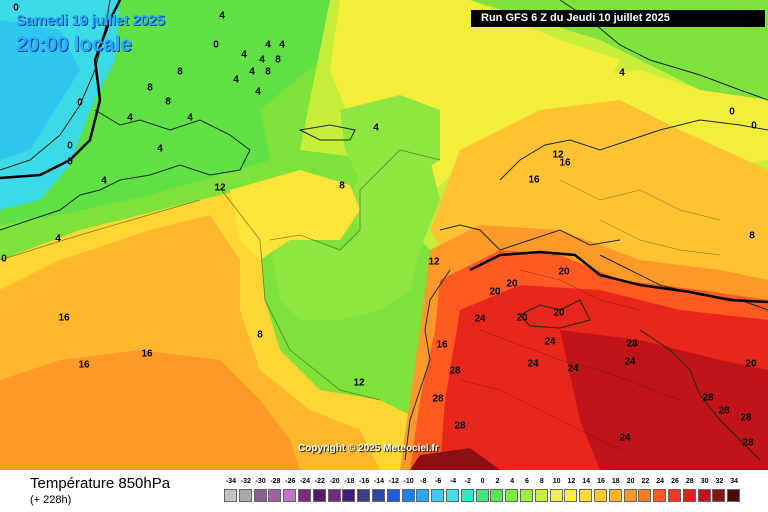  I want to click on field-green-north, so click(390, 140).